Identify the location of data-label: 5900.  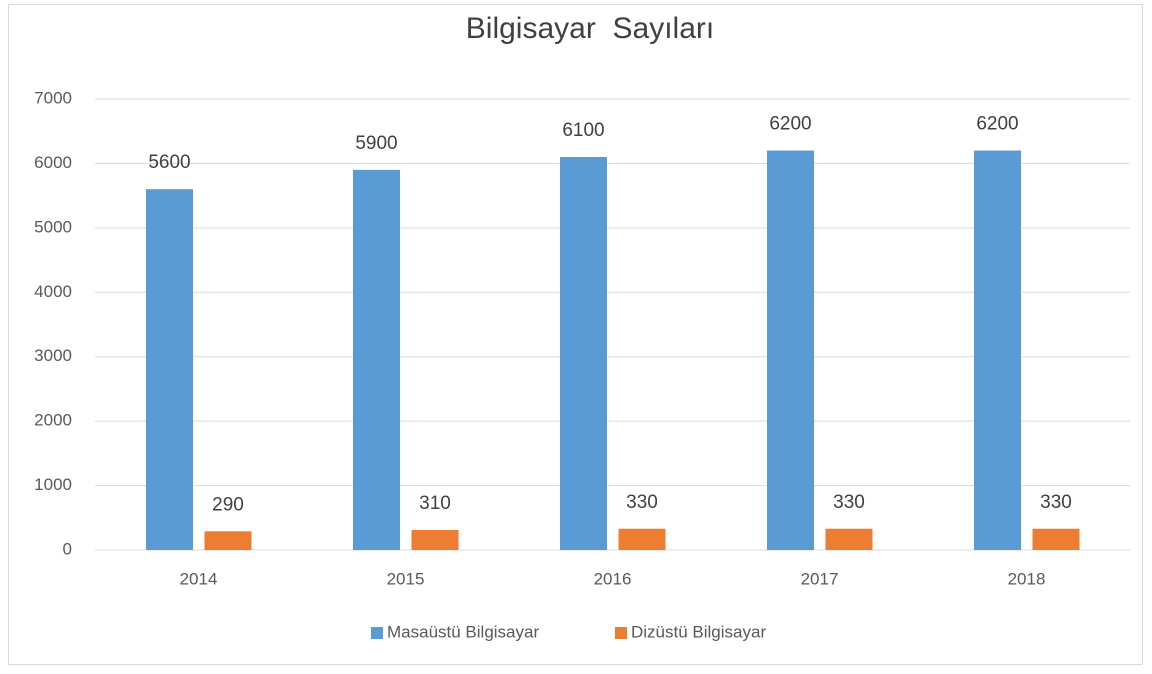
(376, 143).